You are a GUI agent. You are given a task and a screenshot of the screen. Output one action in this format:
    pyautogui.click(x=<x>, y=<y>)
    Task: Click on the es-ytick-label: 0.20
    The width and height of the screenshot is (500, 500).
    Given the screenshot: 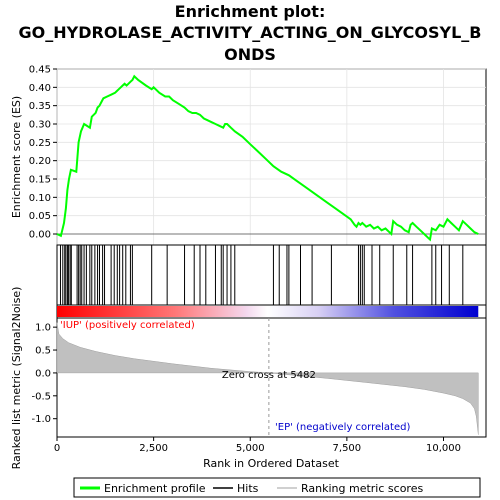 What is the action you would take?
    pyautogui.click(x=40, y=161)
    